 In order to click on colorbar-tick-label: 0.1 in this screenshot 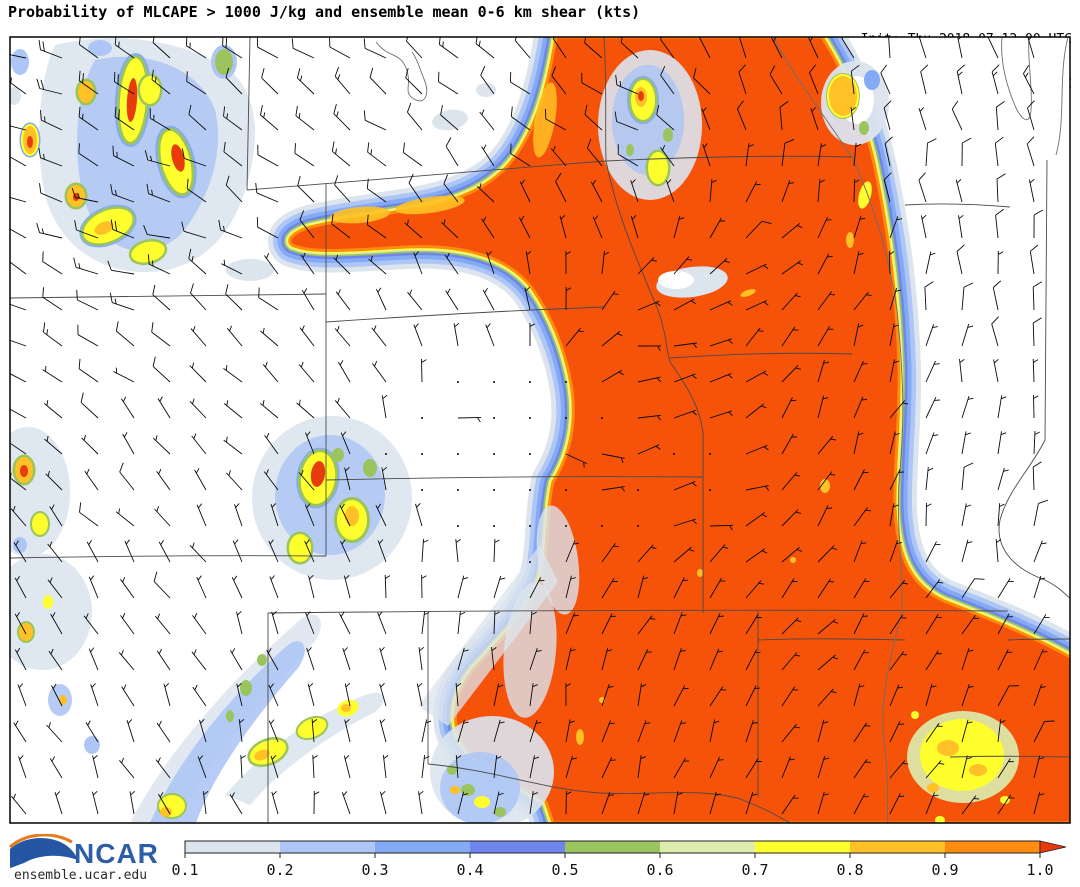, I will do `click(184, 870)`.